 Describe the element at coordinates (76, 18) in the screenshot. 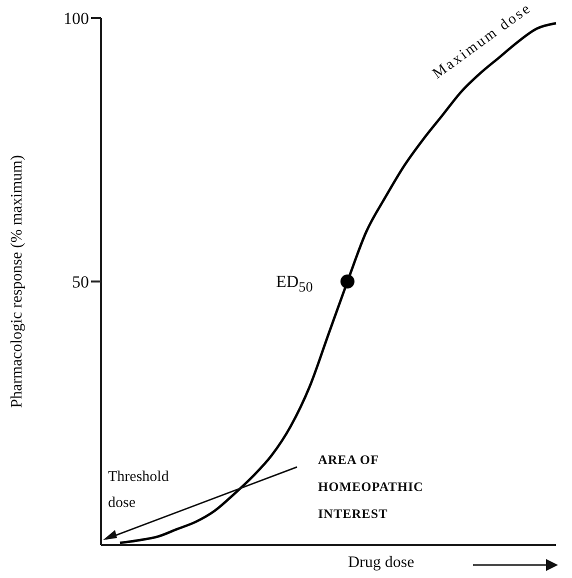

I see `y-tick-label: 100` at that location.